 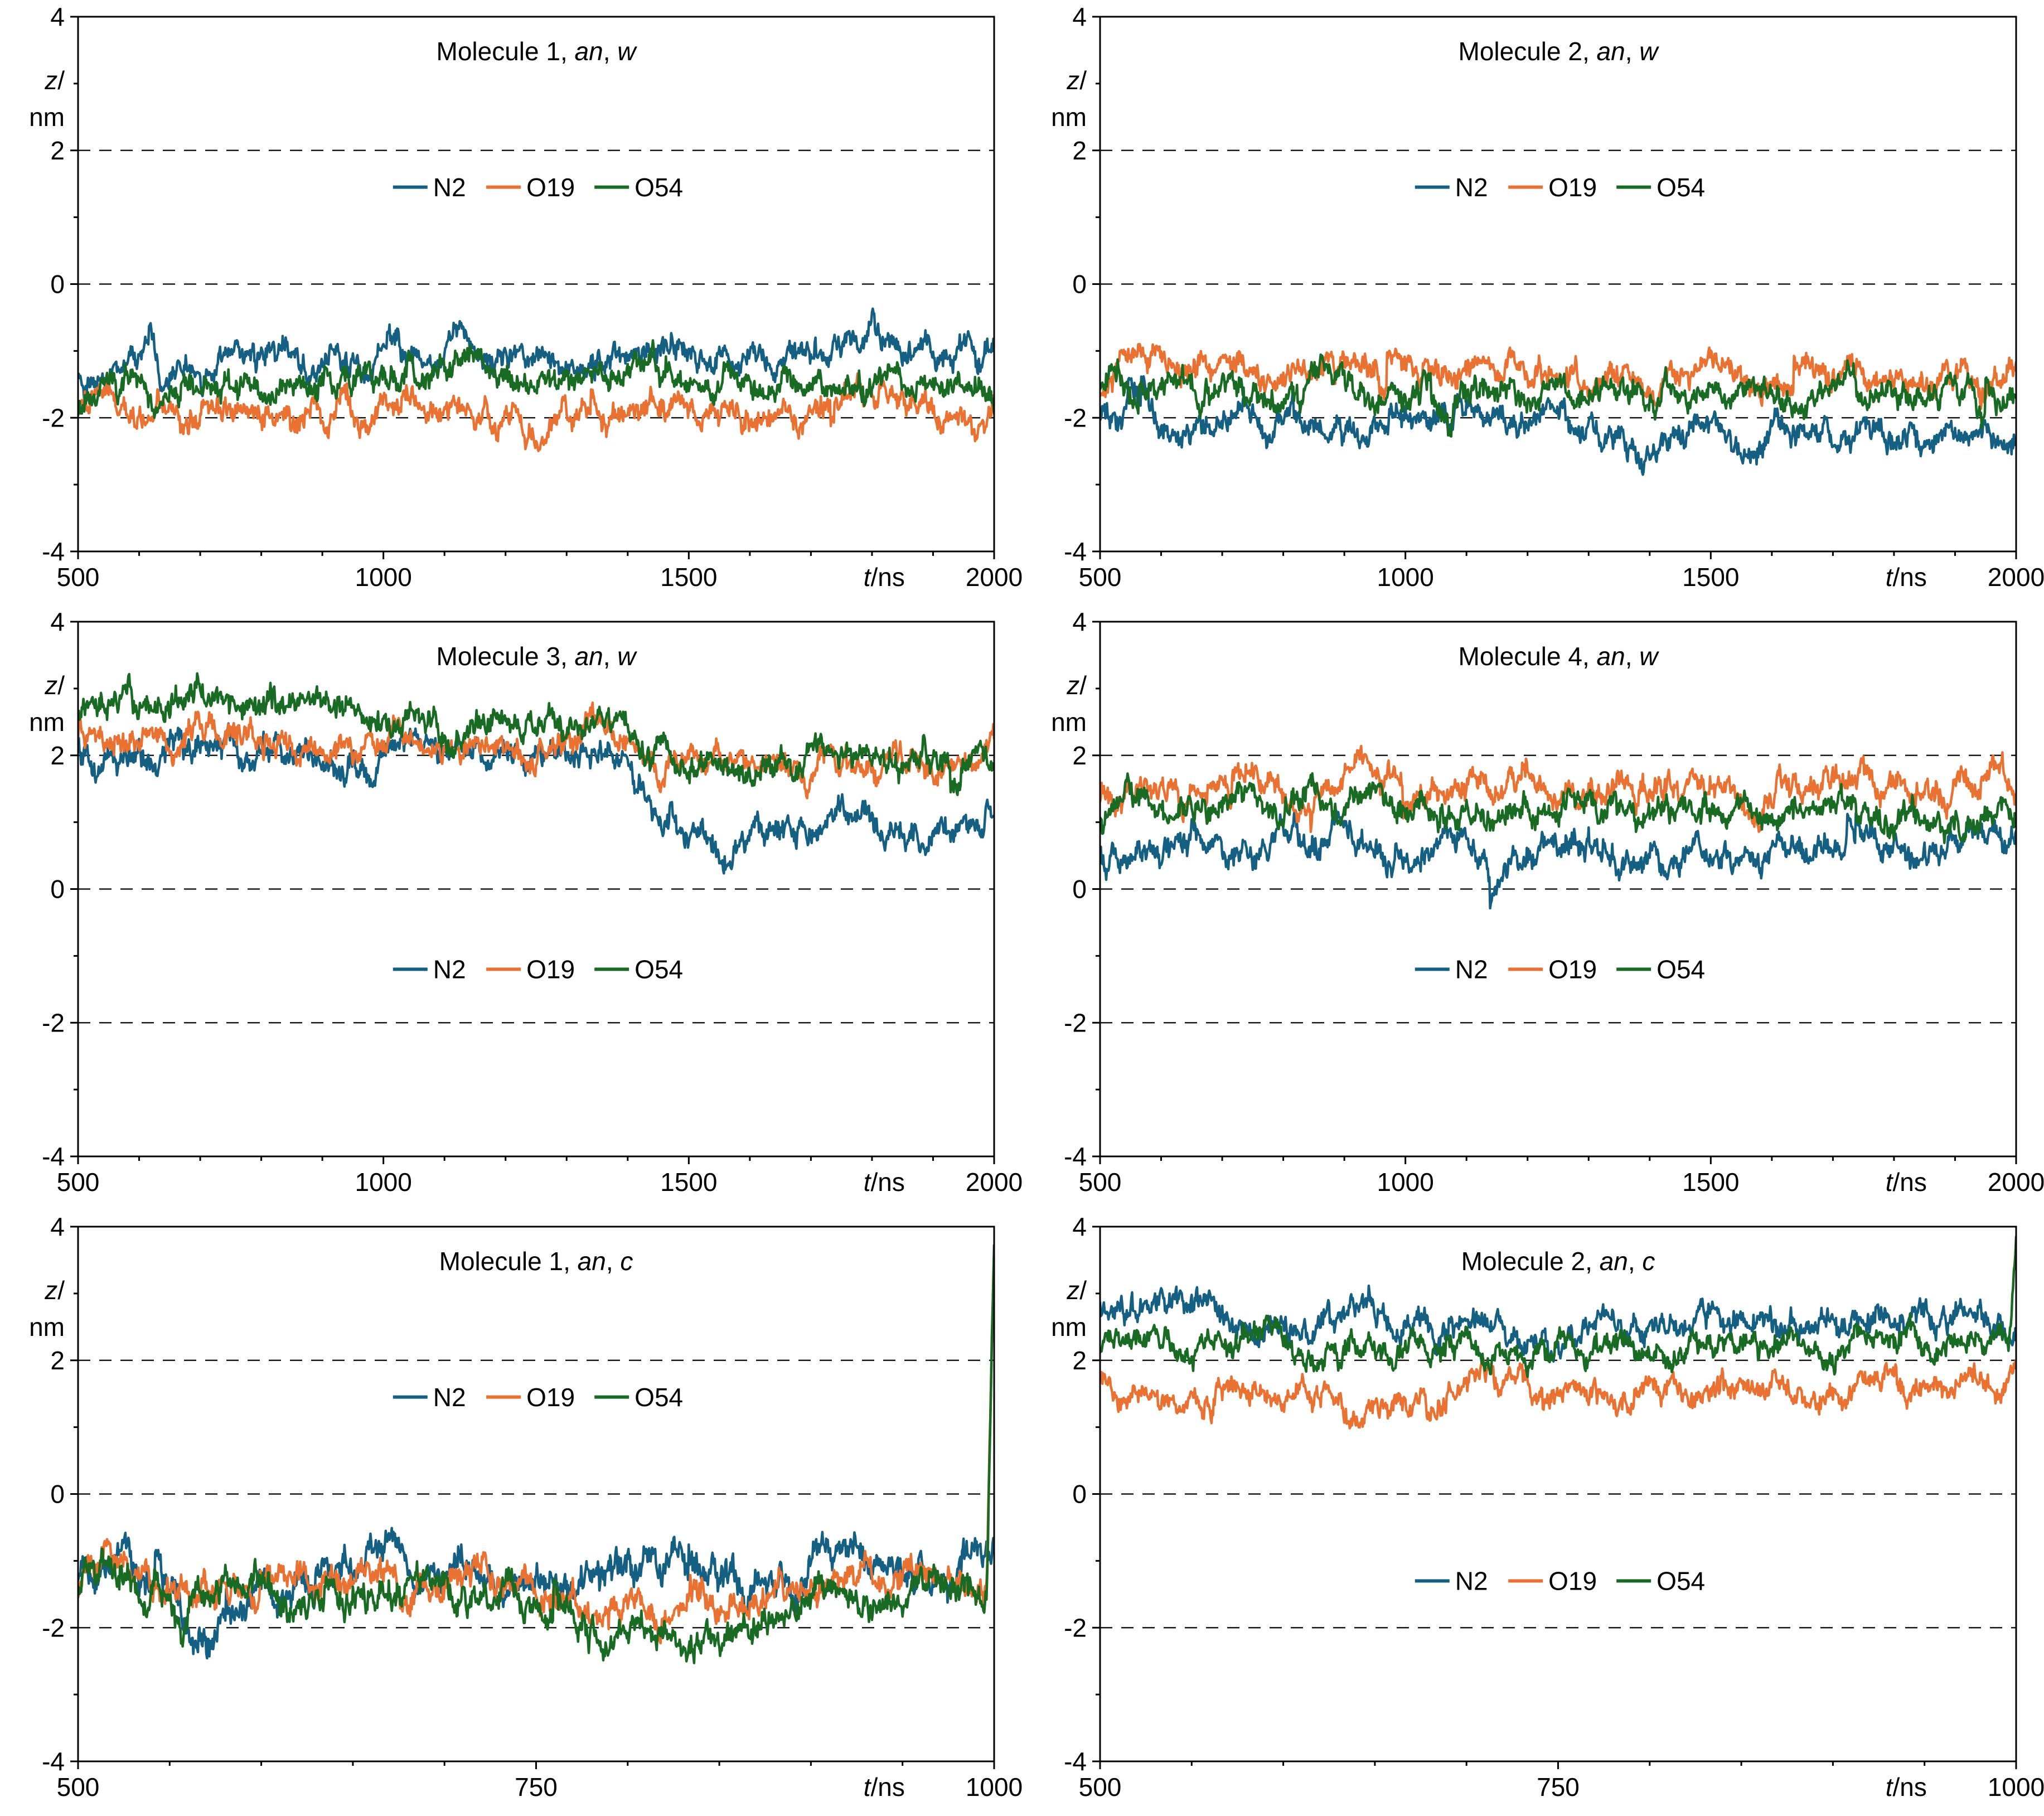 I want to click on chart-title: Molecule 2, an, c, so click(x=1558, y=1261).